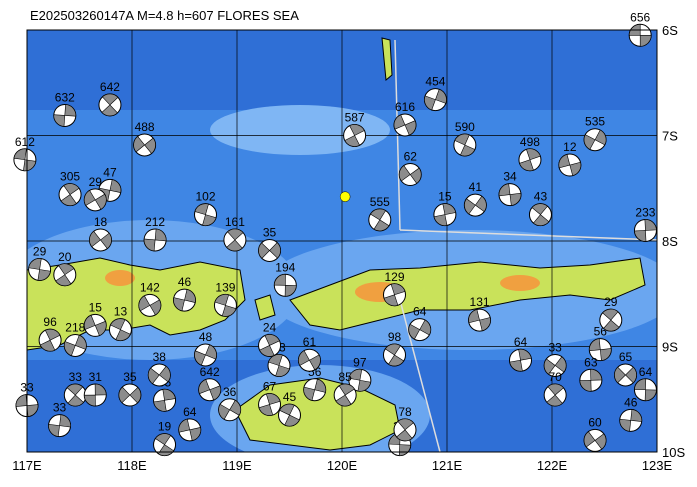 The width and height of the screenshot is (697, 487). Describe the element at coordinates (206, 337) in the screenshot. I see `depth-label: 48` at that location.